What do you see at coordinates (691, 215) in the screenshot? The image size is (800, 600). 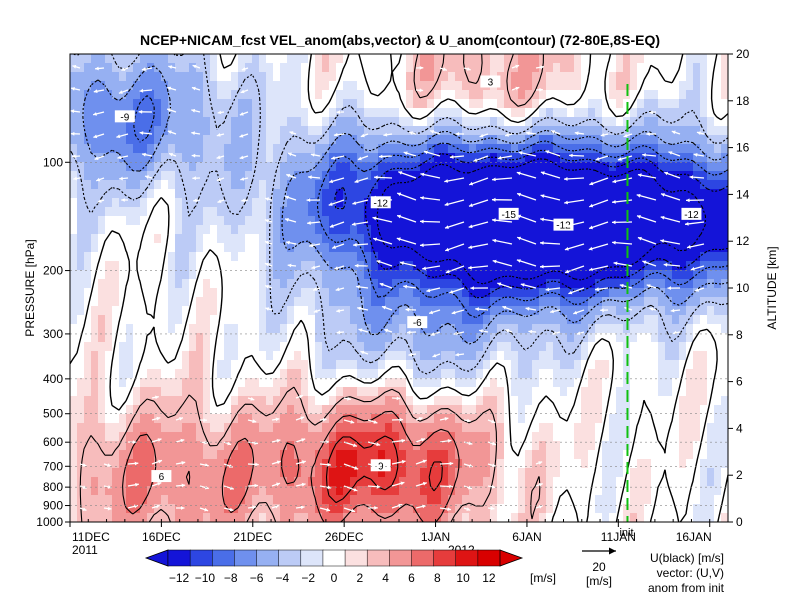 I see `contour-label: -12` at bounding box center [691, 215].